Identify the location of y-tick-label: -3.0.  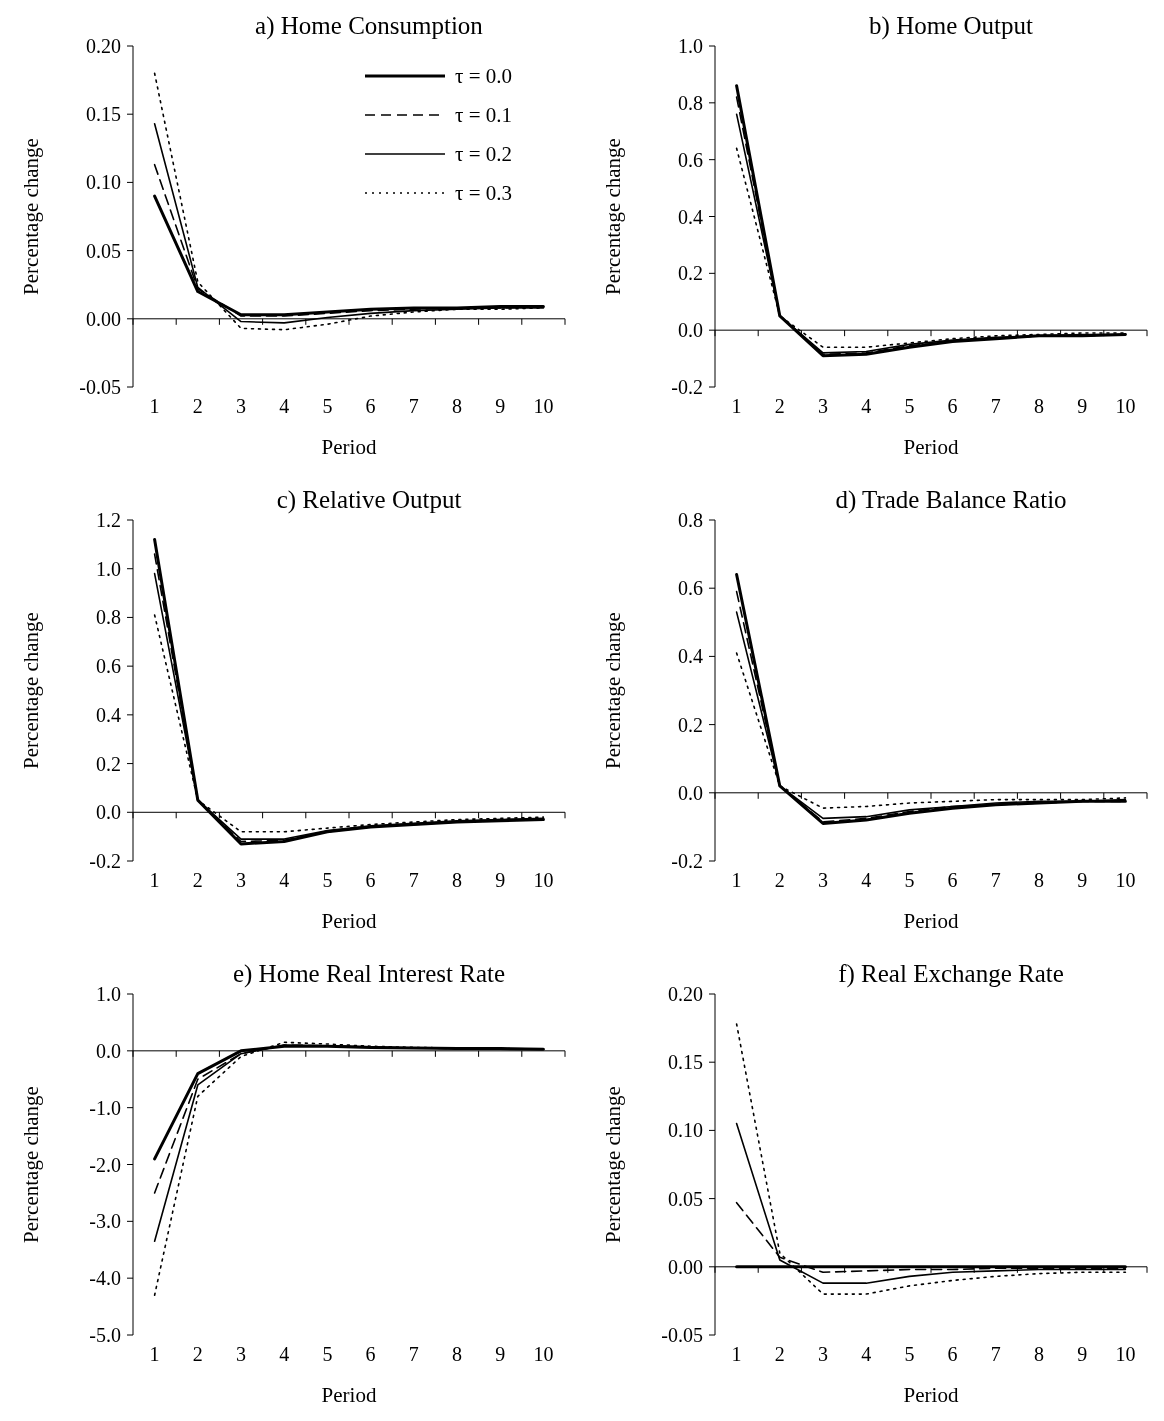
(105, 1221).